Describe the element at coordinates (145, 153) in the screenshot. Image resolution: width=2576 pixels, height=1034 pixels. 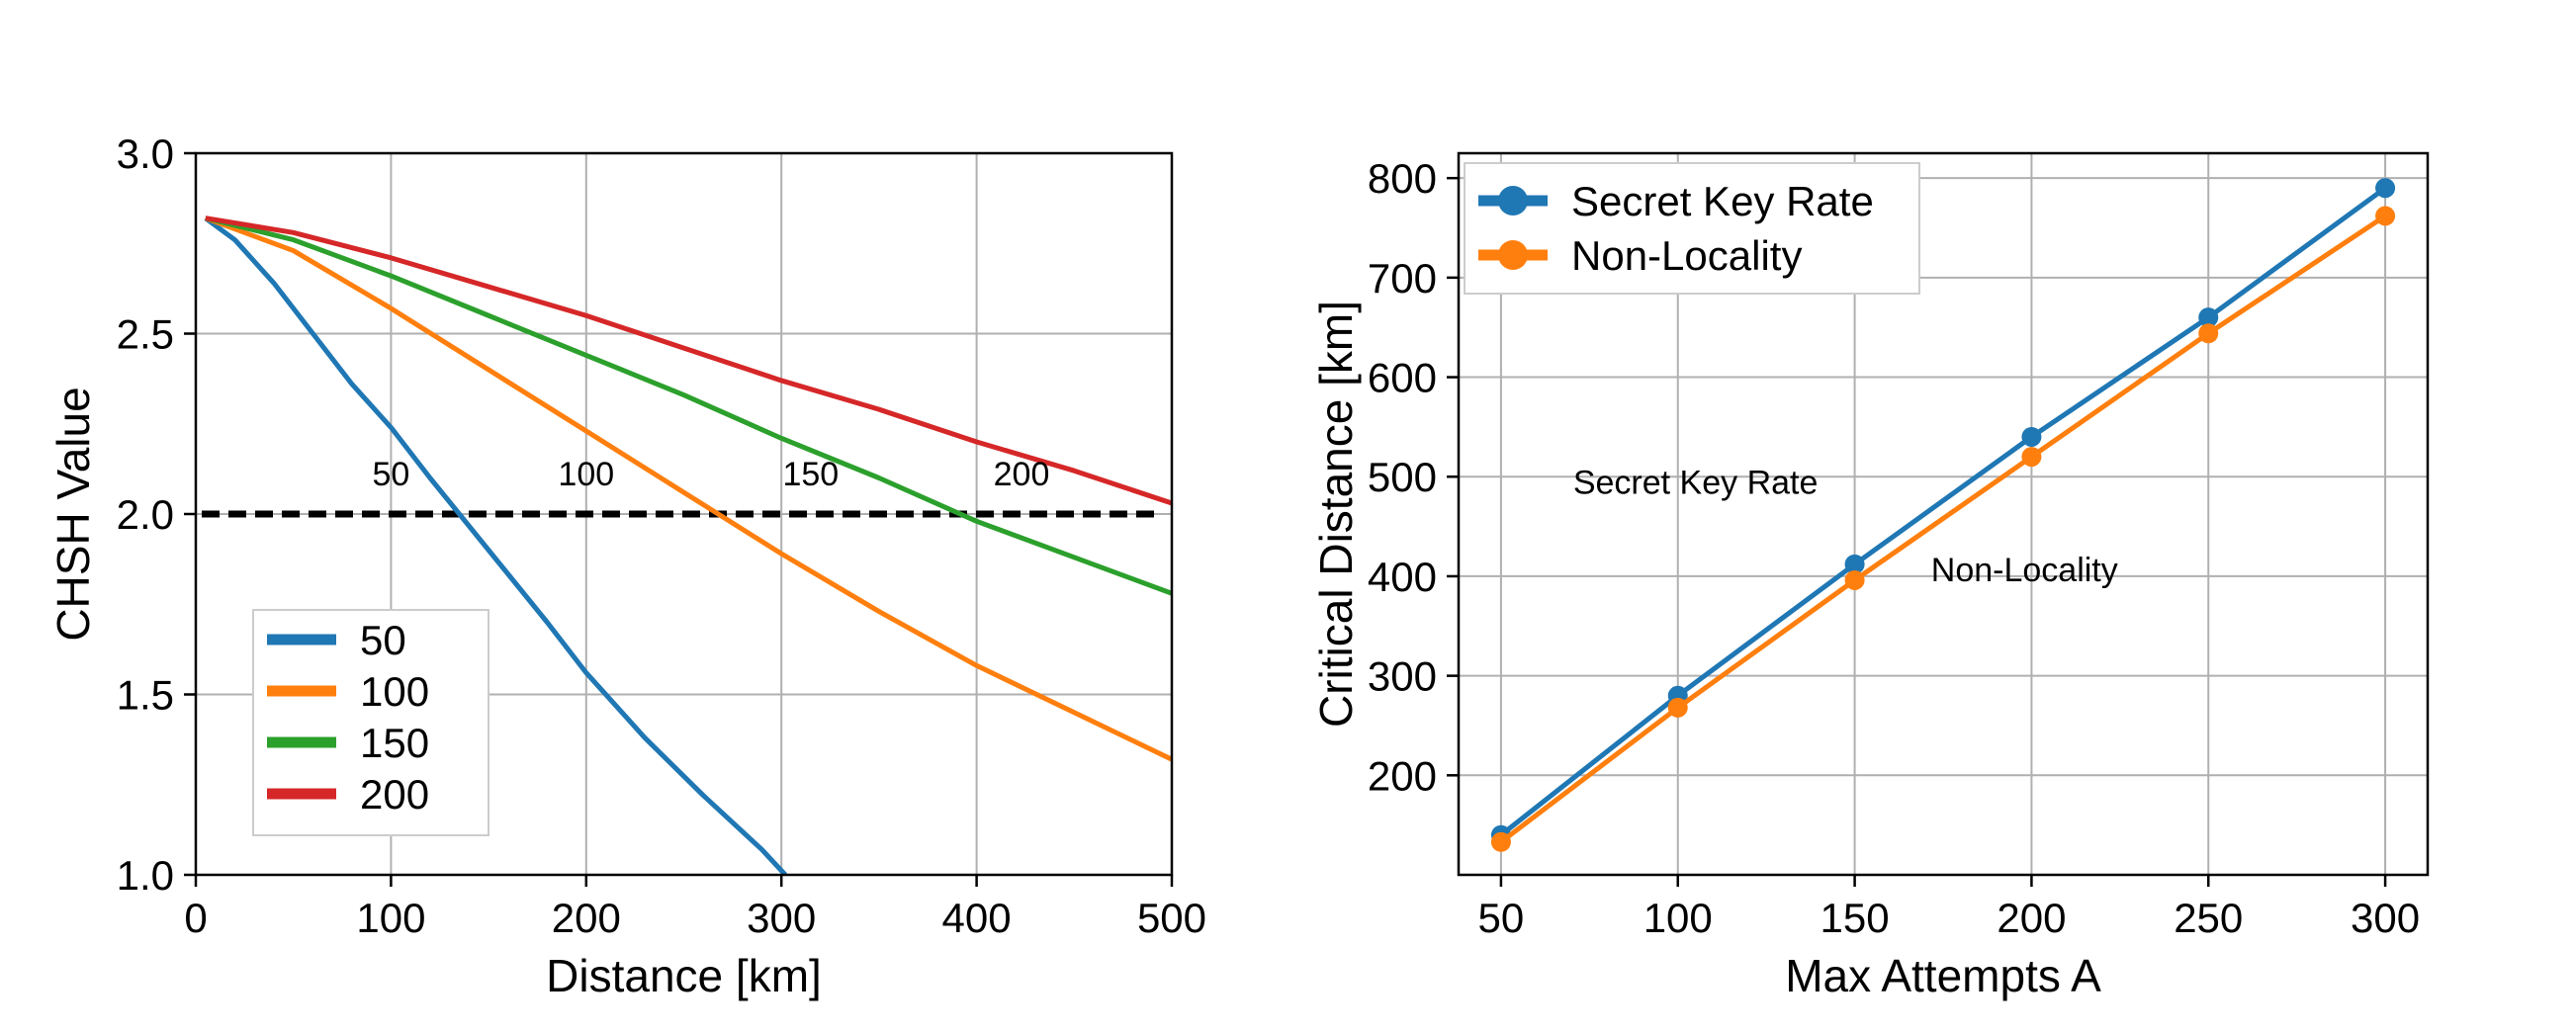
I see `y-tick-label: 3.0` at that location.